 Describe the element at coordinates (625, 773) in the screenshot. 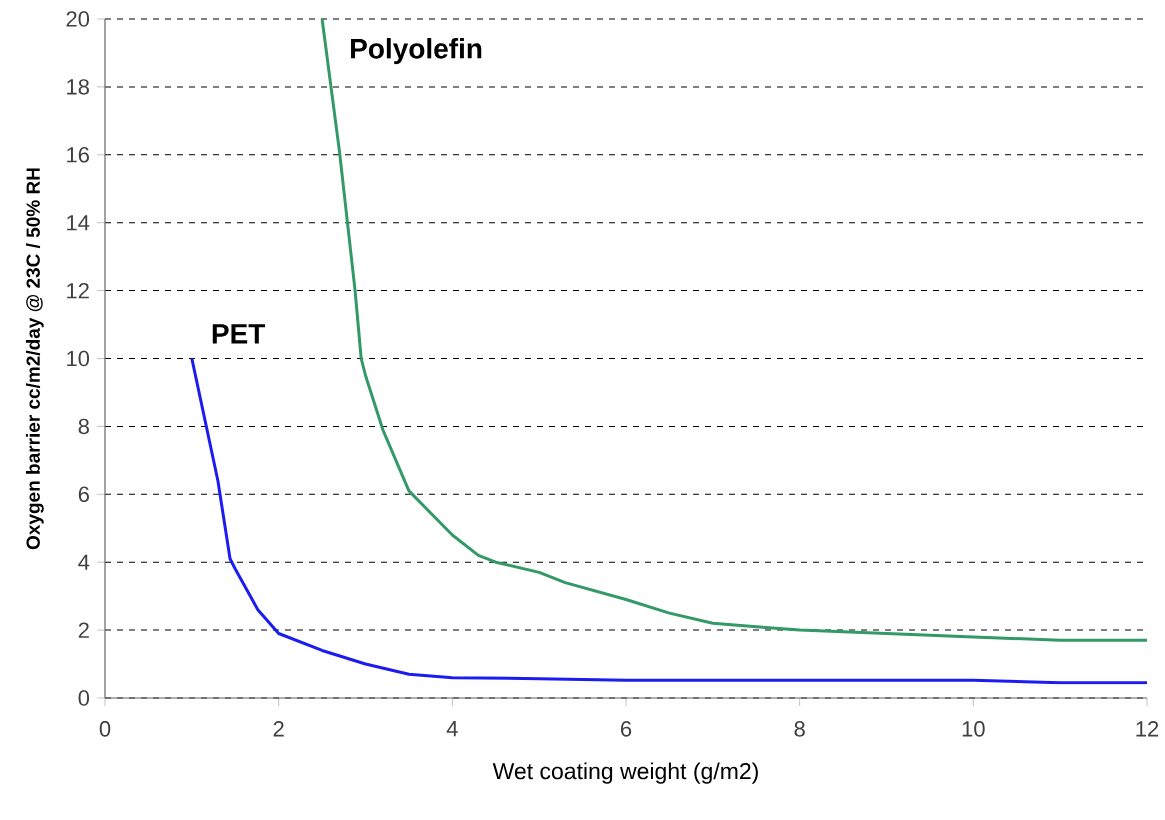

I see `x-axis-title: Wet coating weight (g/m2)` at that location.